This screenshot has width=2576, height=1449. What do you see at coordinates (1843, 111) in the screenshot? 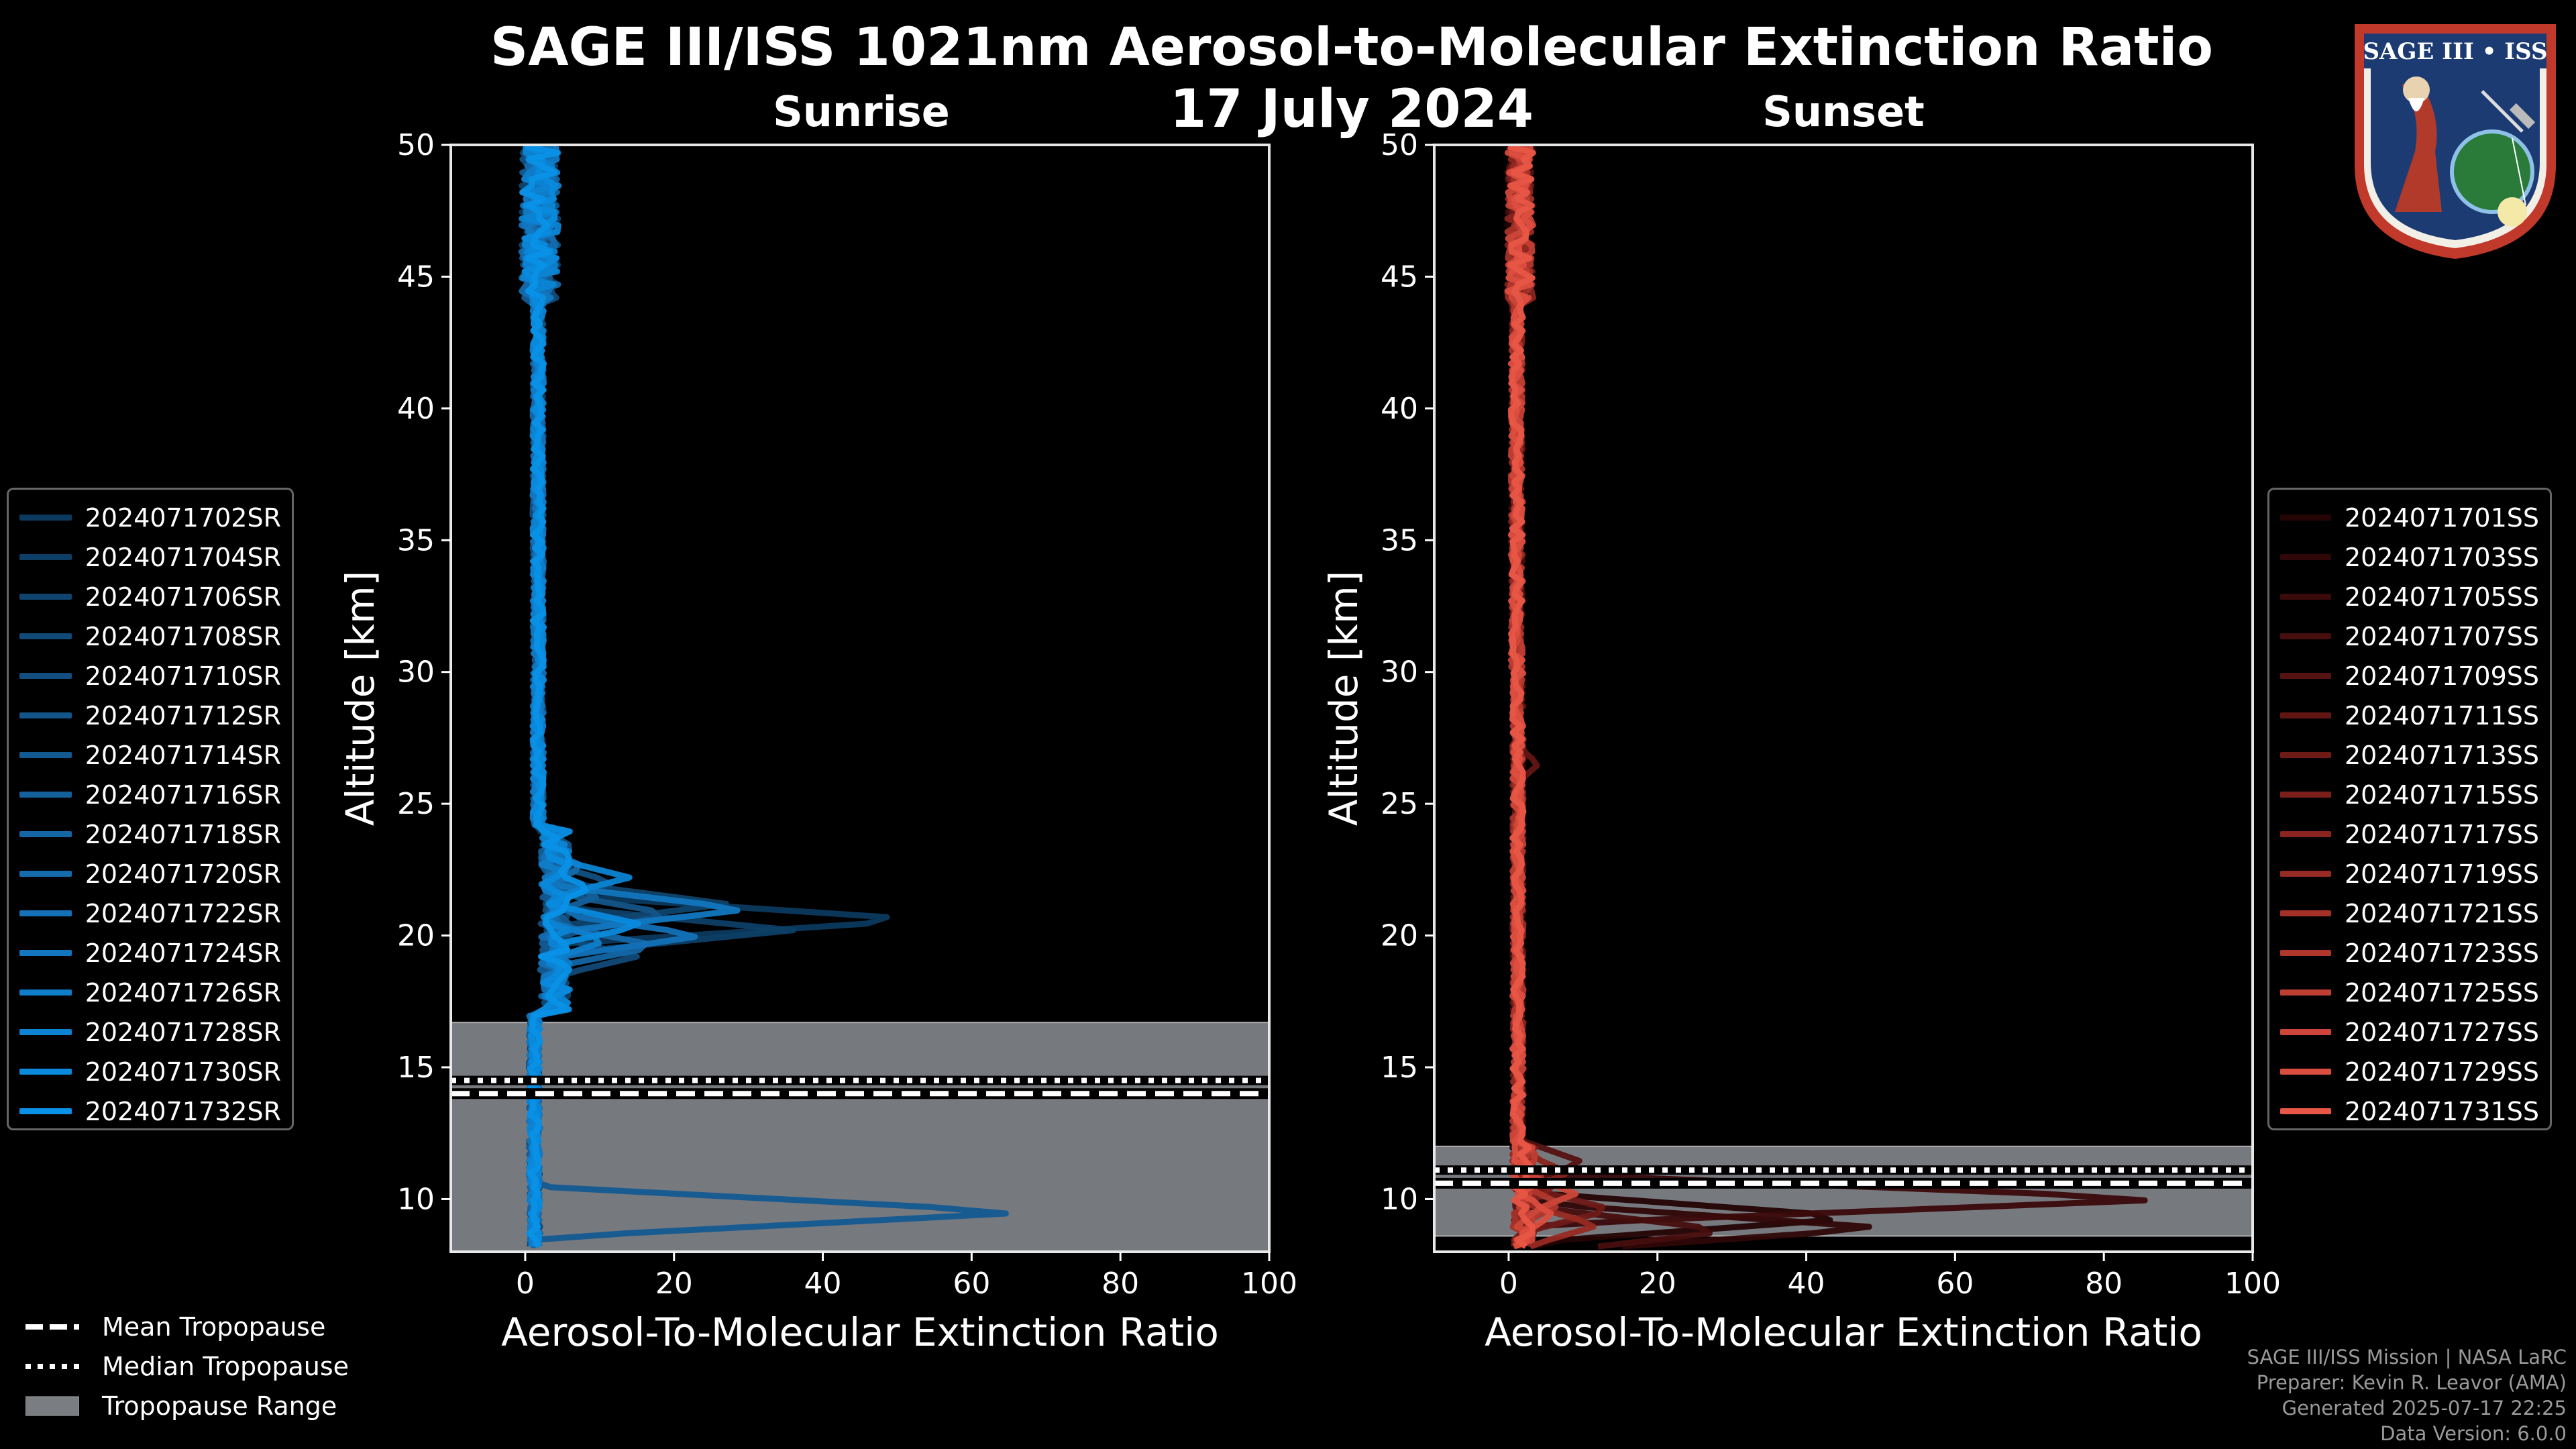
I see `sunset-panel-title: Sunset` at bounding box center [1843, 111].